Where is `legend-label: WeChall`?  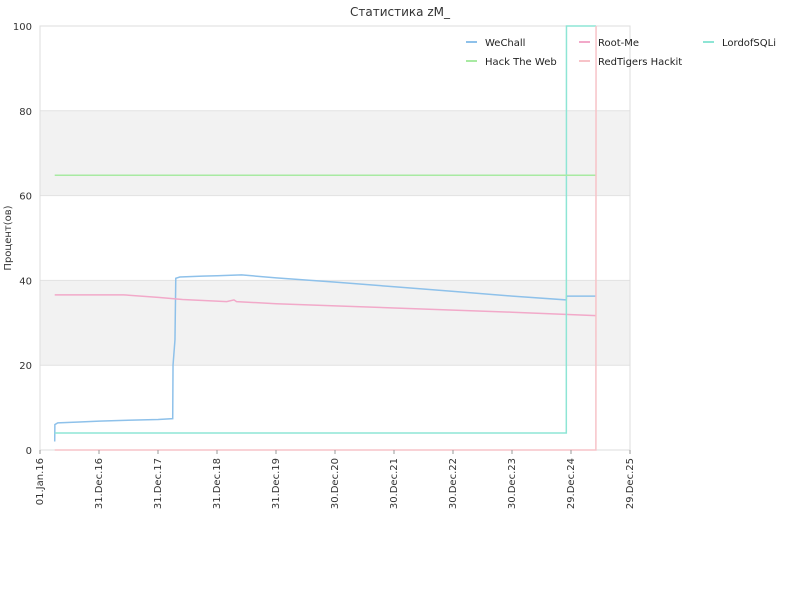 legend-label: WeChall is located at coordinates (505, 43).